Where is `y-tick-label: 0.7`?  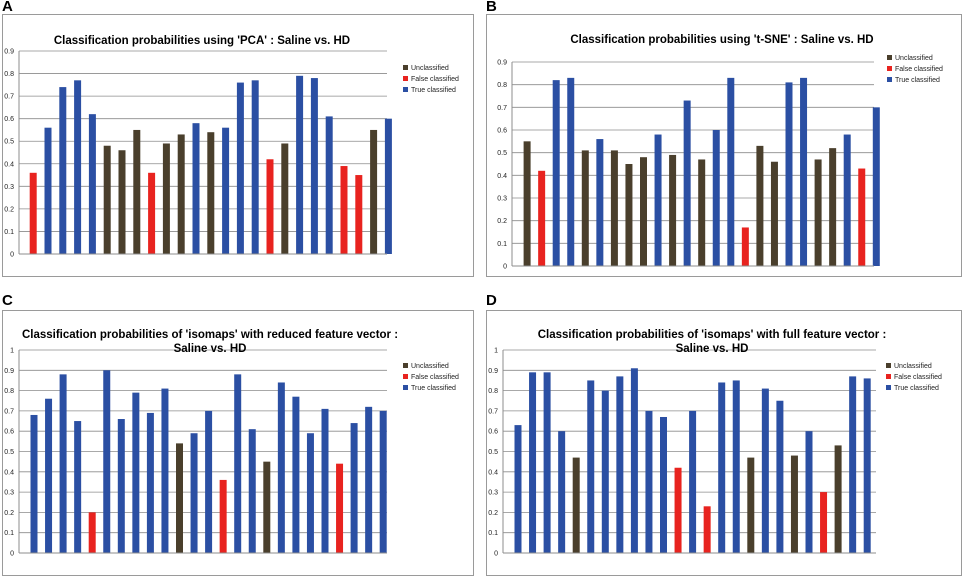
y-tick-label: 0.7 is located at coordinates (9, 411).